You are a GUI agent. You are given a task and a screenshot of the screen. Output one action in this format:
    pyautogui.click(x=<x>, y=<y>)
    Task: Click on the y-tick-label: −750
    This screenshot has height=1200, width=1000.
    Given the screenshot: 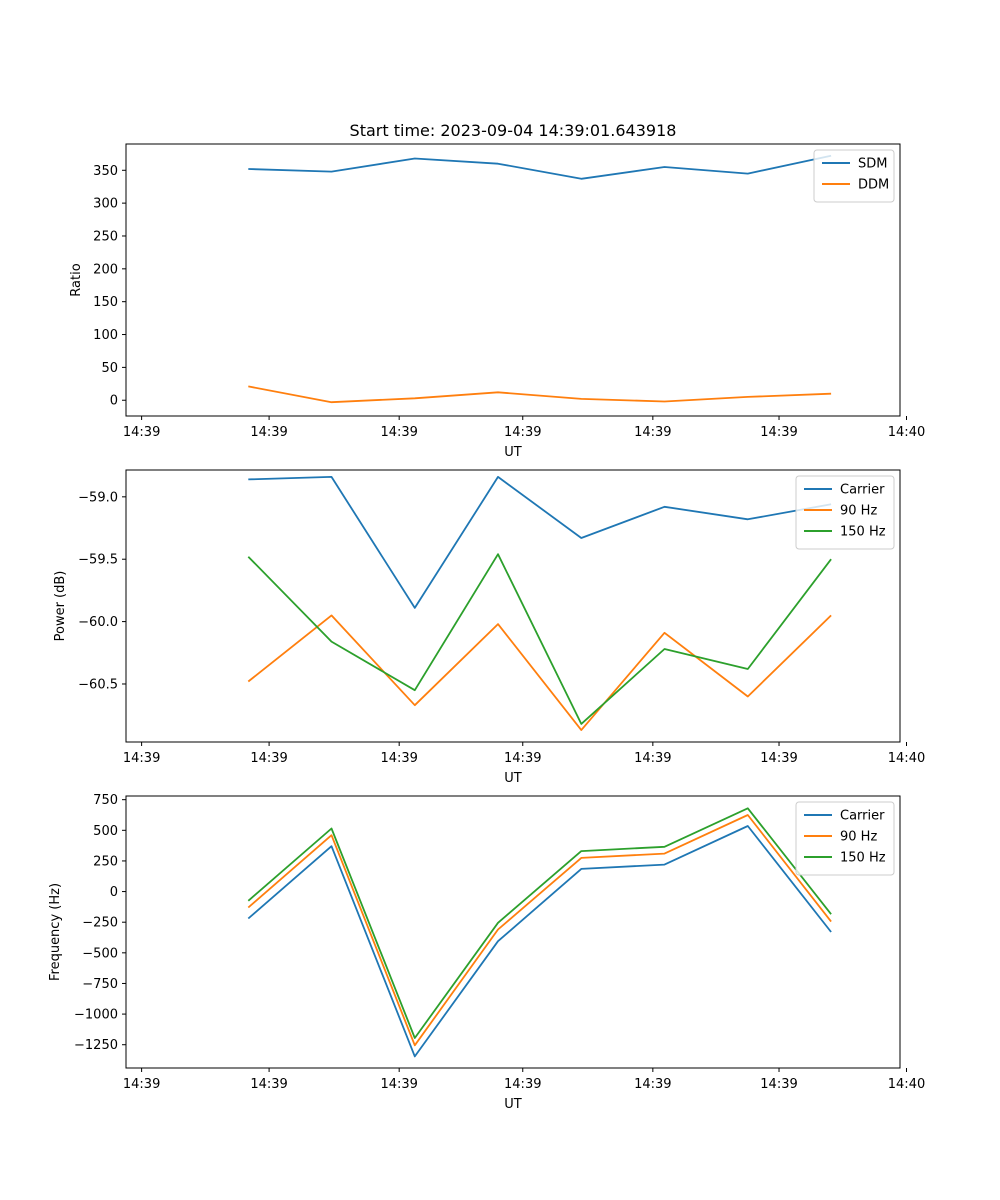 What is the action you would take?
    pyautogui.click(x=100, y=984)
    